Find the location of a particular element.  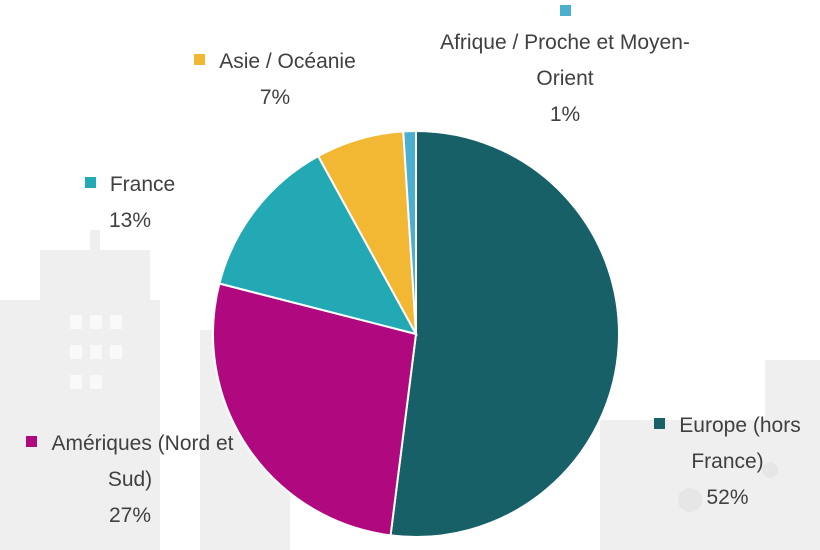

category-label: Afrique / Proche et Moyen-Orient is located at coordinates (565, 60).